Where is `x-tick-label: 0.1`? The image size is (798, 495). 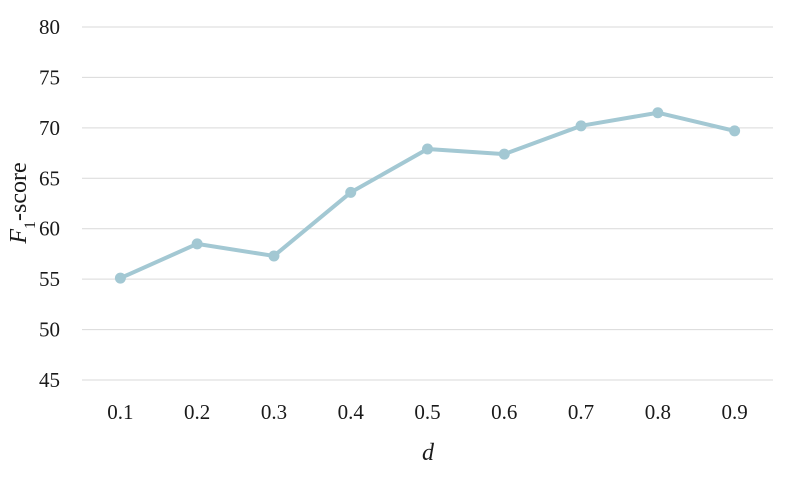 x-tick-label: 0.1 is located at coordinates (120, 412).